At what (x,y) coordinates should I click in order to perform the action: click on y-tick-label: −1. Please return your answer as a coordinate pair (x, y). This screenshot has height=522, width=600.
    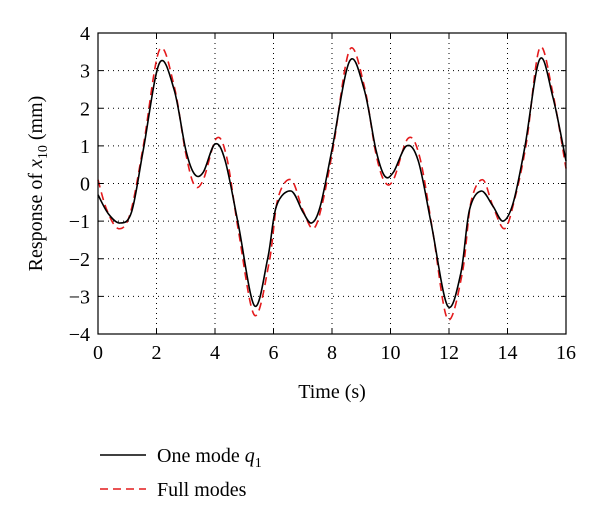
    Looking at the image, I should click on (79, 222).